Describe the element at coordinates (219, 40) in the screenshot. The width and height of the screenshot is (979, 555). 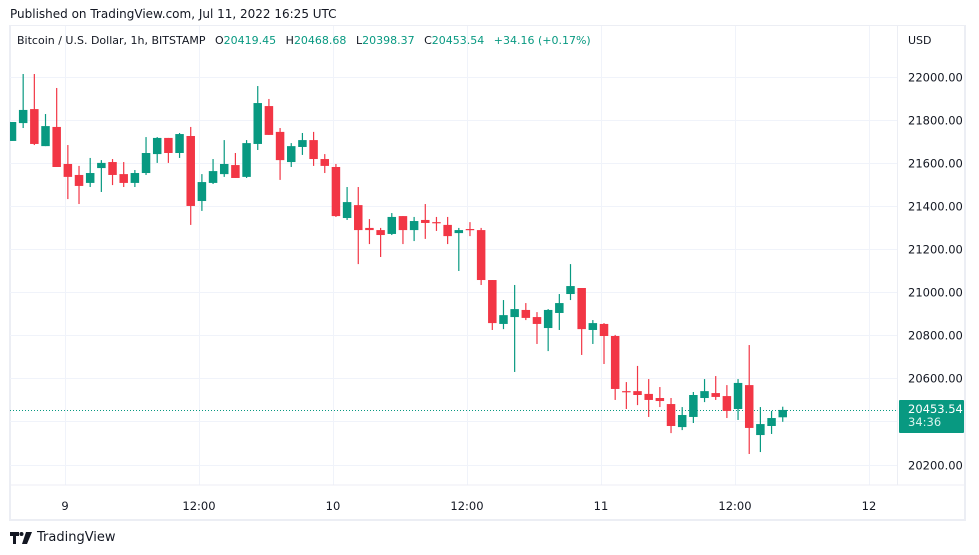
I see `open-key: O` at that location.